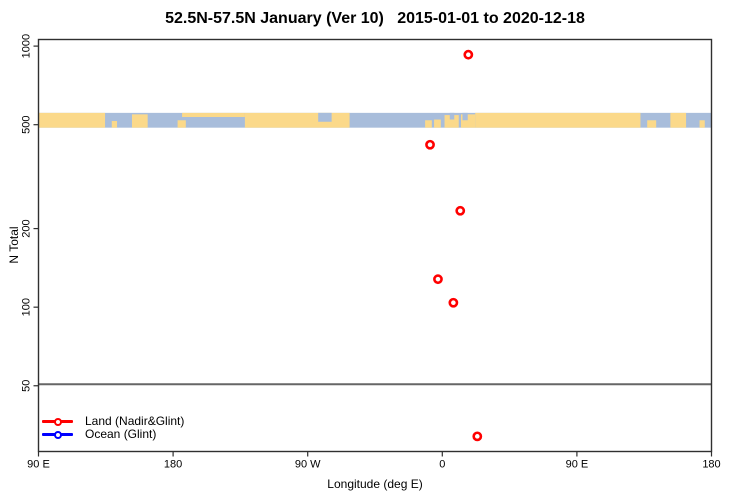  What do you see at coordinates (308, 465) in the screenshot?
I see `x-tick-label: 90 W` at bounding box center [308, 465].